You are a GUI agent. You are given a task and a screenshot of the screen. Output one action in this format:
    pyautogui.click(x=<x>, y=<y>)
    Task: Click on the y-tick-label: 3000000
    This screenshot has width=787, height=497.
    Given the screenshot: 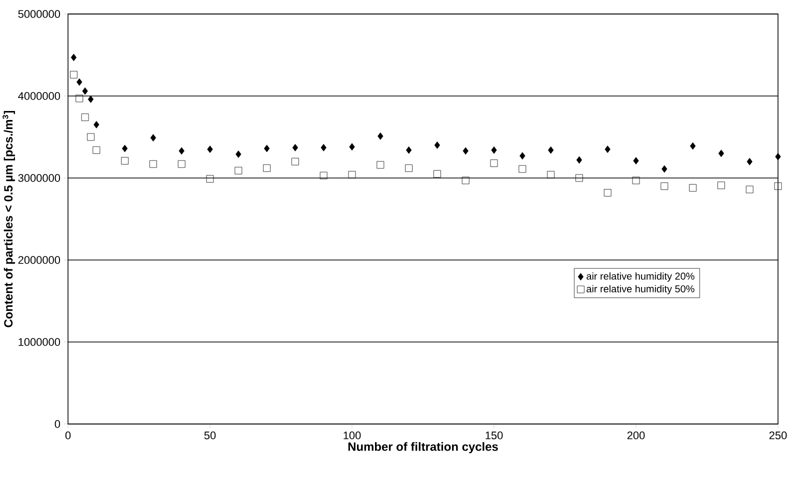 What is the action you would take?
    pyautogui.click(x=39, y=178)
    